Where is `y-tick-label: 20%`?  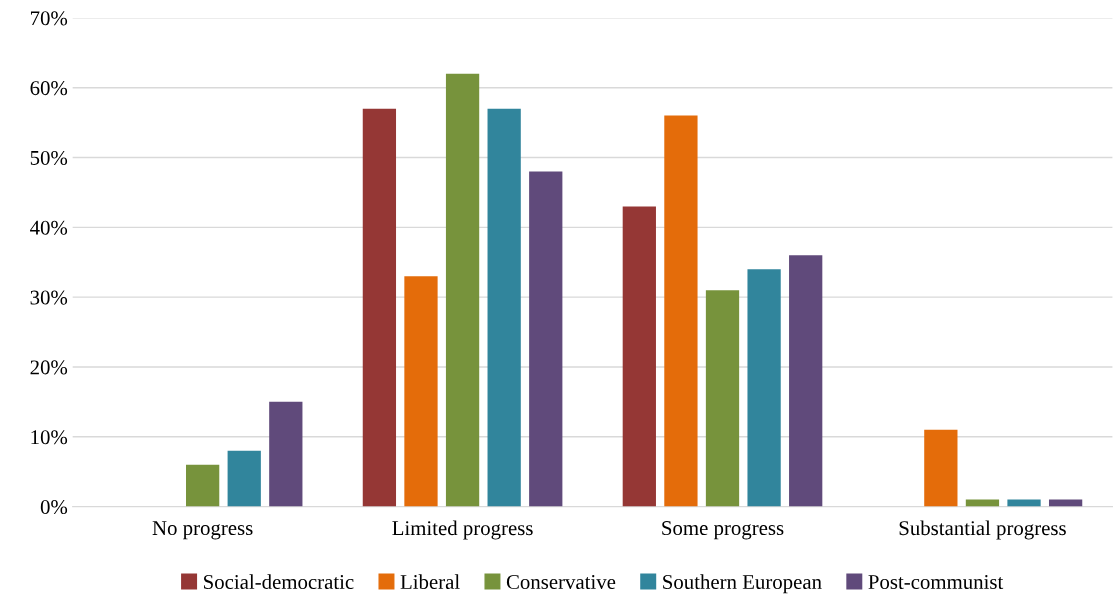 y-tick-label: 20% is located at coordinates (49, 367).